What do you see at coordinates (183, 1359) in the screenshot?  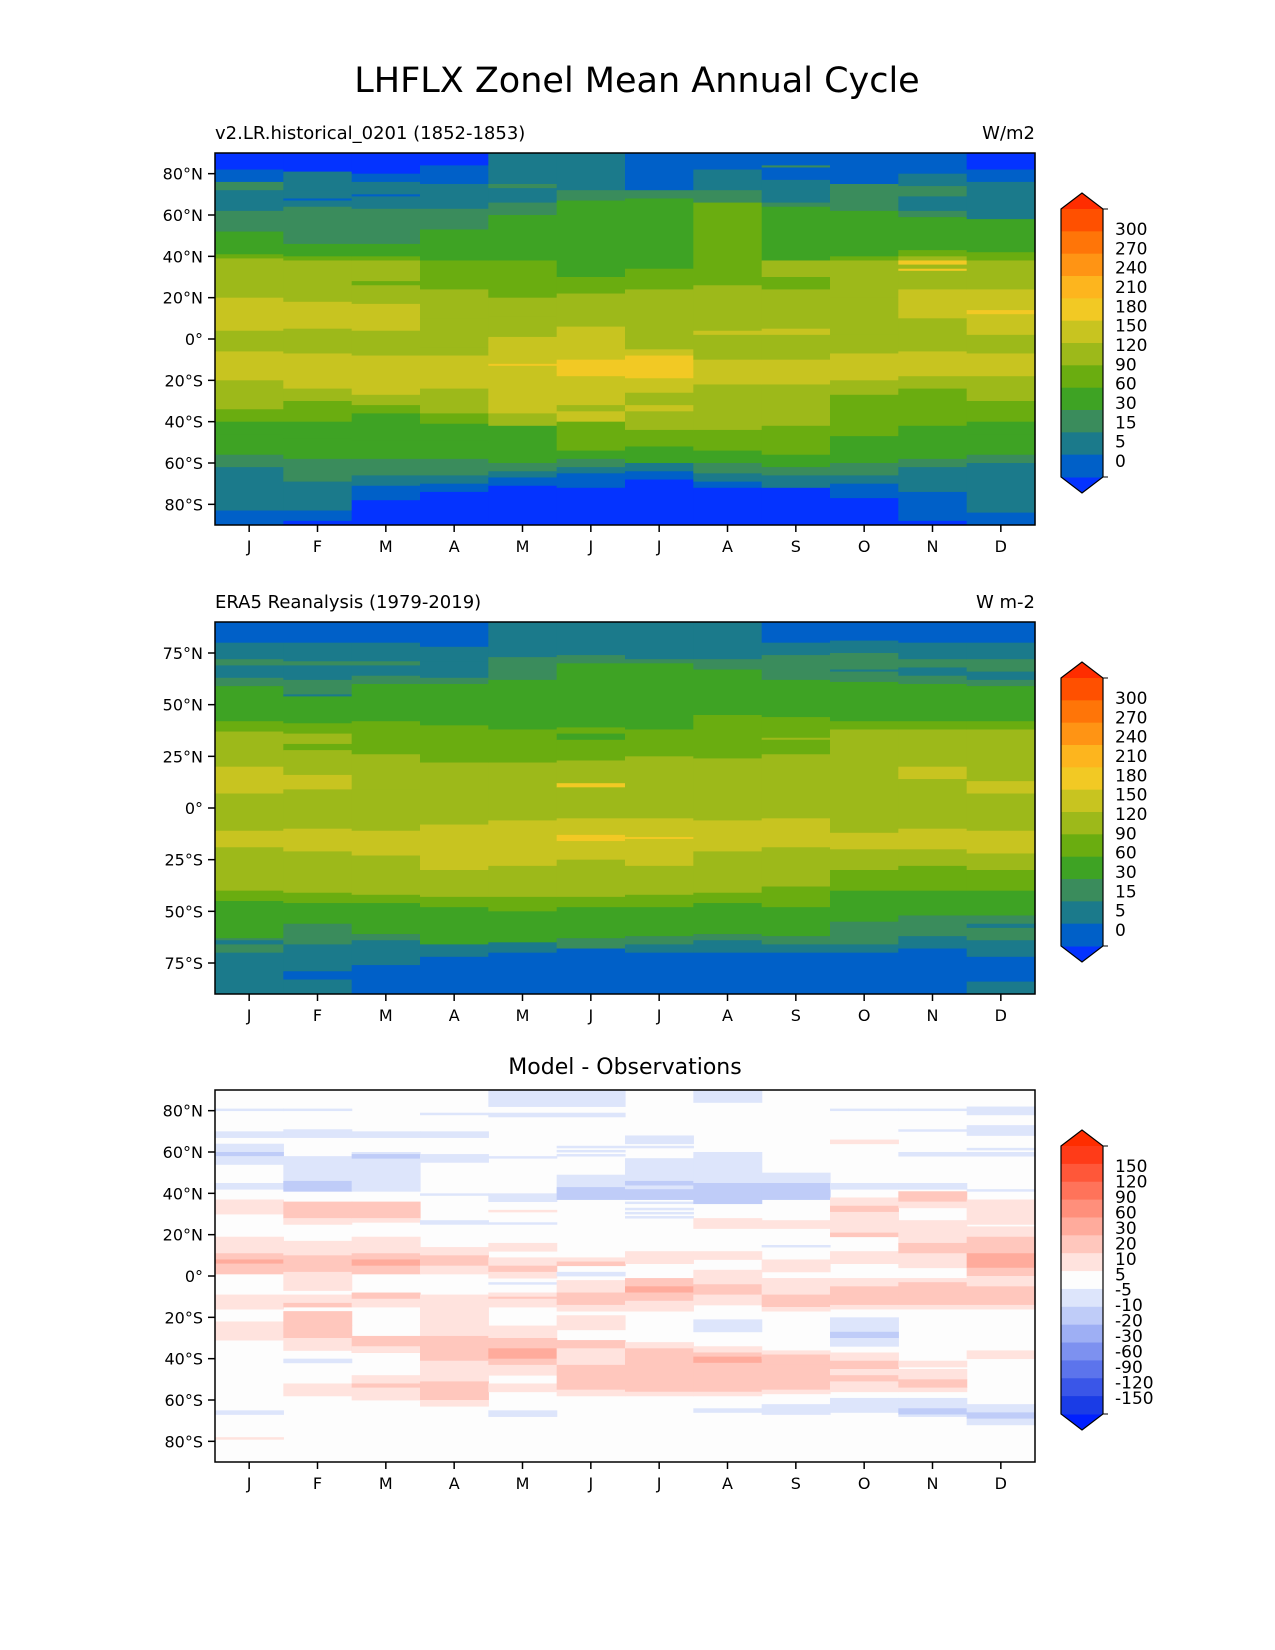 I see `y-tick-label: 40°S` at bounding box center [183, 1359].